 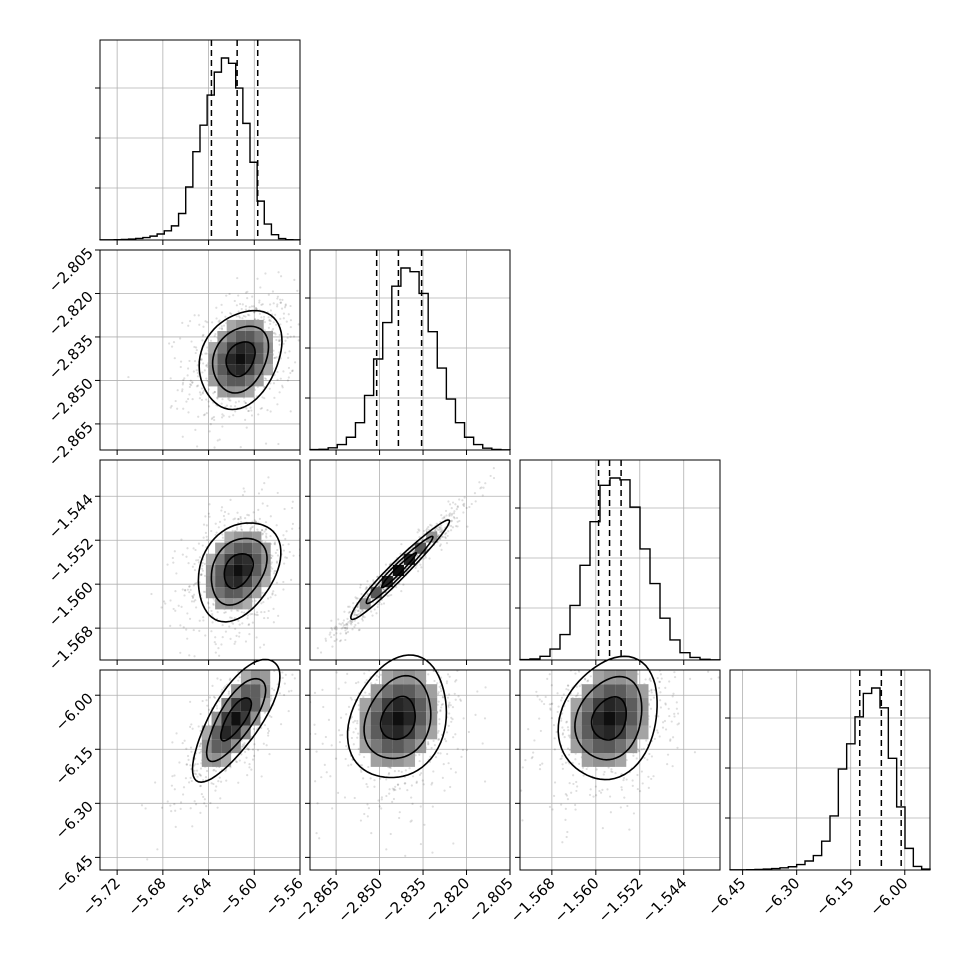 What do you see at coordinates (780, 896) in the screenshot?
I see `x-tick-label-3-1: −6.30` at bounding box center [780, 896].